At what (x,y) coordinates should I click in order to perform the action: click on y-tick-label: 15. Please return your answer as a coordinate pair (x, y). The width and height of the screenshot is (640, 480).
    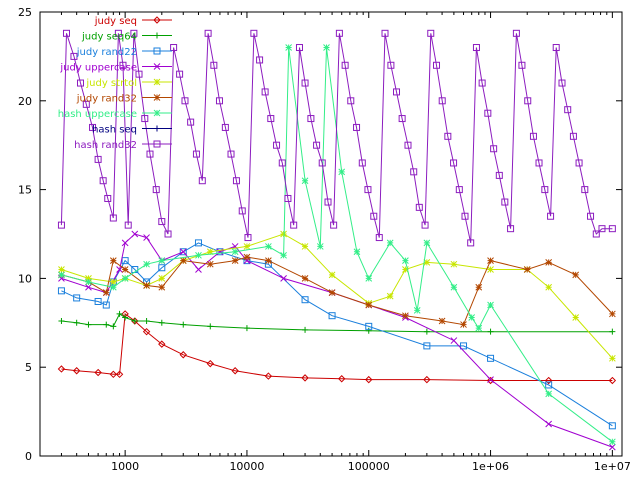
    Looking at the image, I should click on (25, 190).